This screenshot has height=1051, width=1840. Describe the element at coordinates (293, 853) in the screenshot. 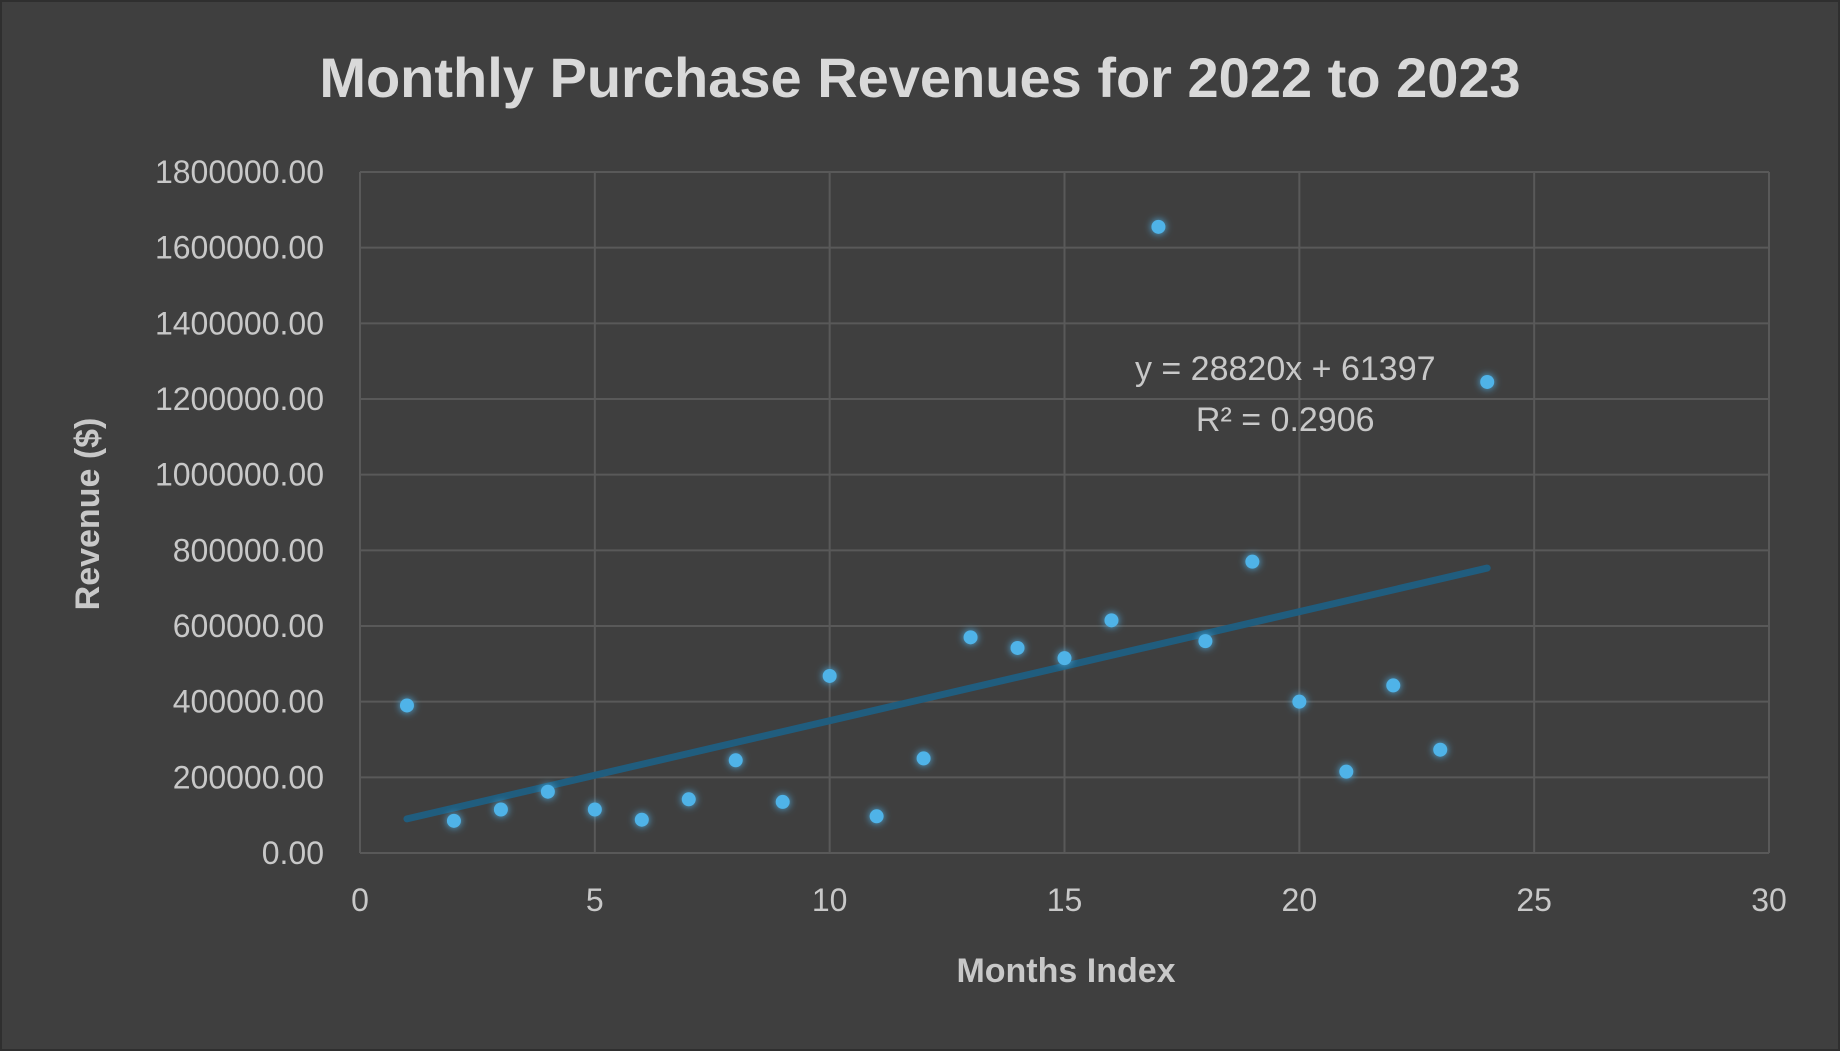

I see `y-tick-label: 0.00` at that location.